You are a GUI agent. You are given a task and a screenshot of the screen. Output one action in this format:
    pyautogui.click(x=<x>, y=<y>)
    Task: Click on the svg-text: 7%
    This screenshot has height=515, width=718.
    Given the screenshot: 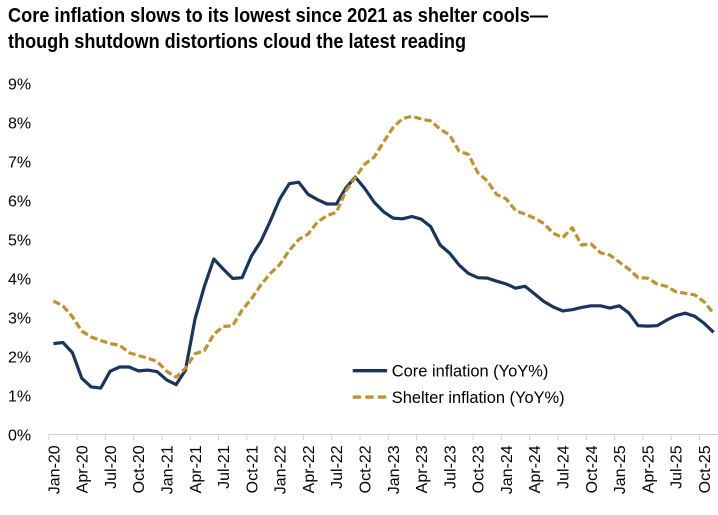 What is the action you would take?
    pyautogui.click(x=19, y=162)
    